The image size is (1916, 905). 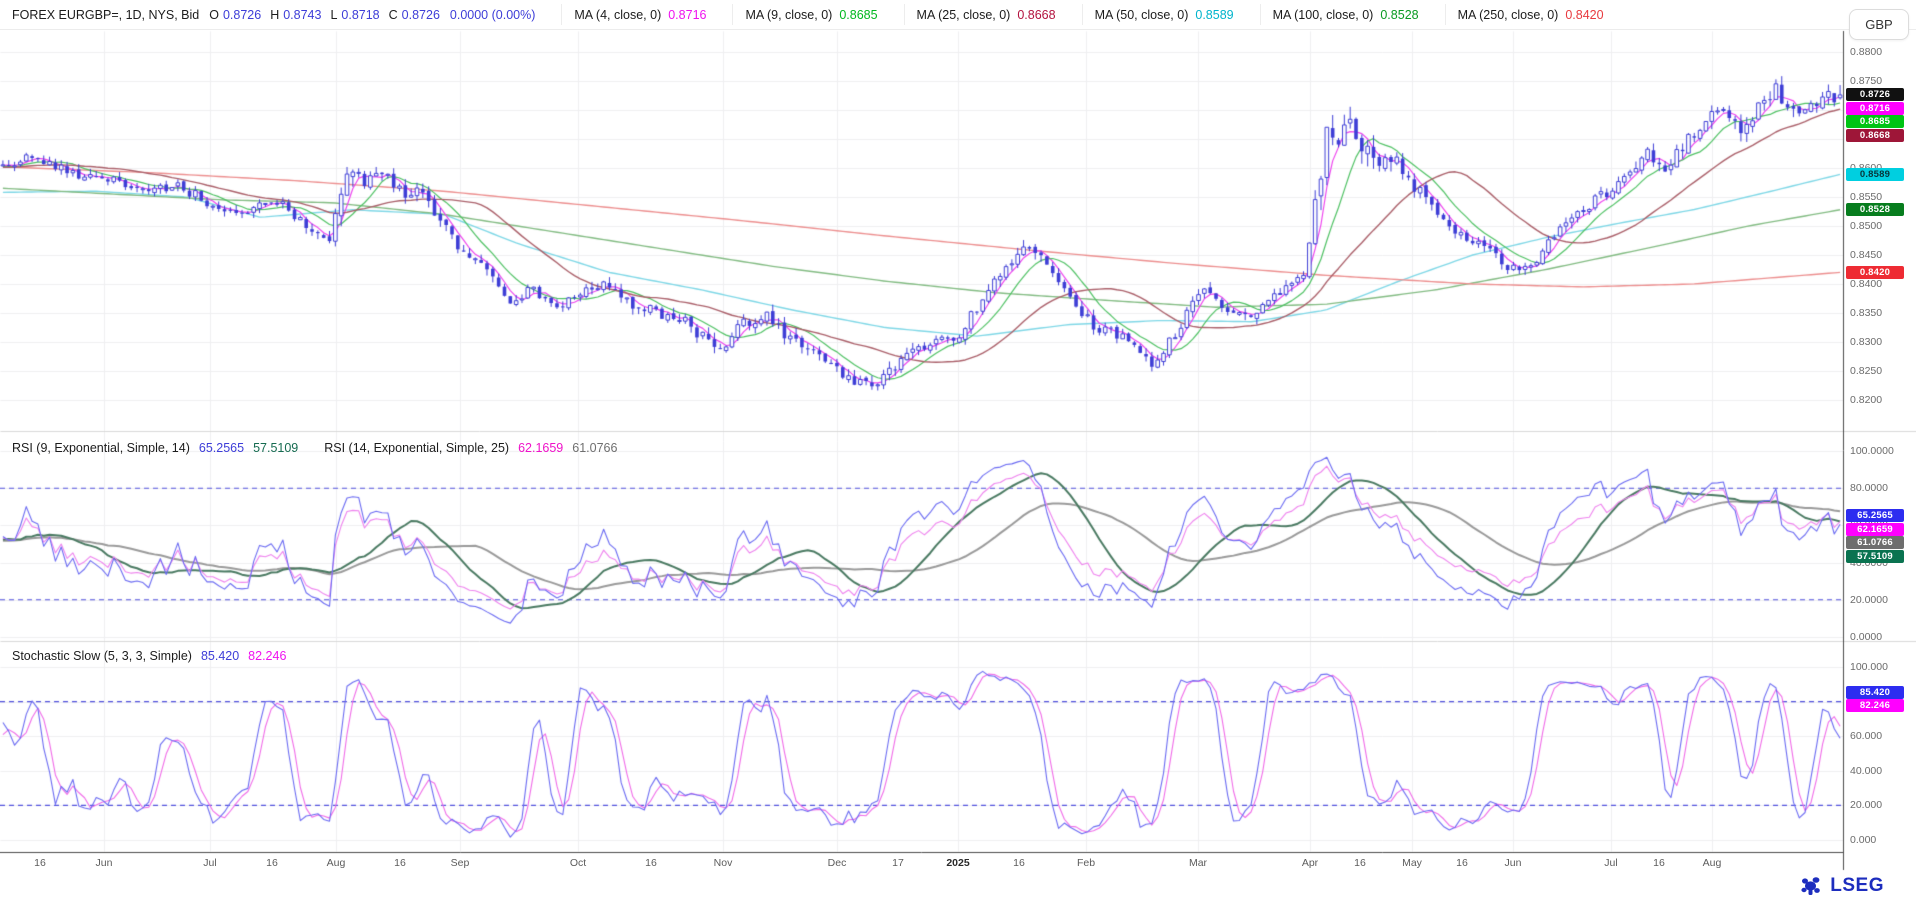 What do you see at coordinates (578, 863) in the screenshot?
I see `date-axis-label: Oct` at bounding box center [578, 863].